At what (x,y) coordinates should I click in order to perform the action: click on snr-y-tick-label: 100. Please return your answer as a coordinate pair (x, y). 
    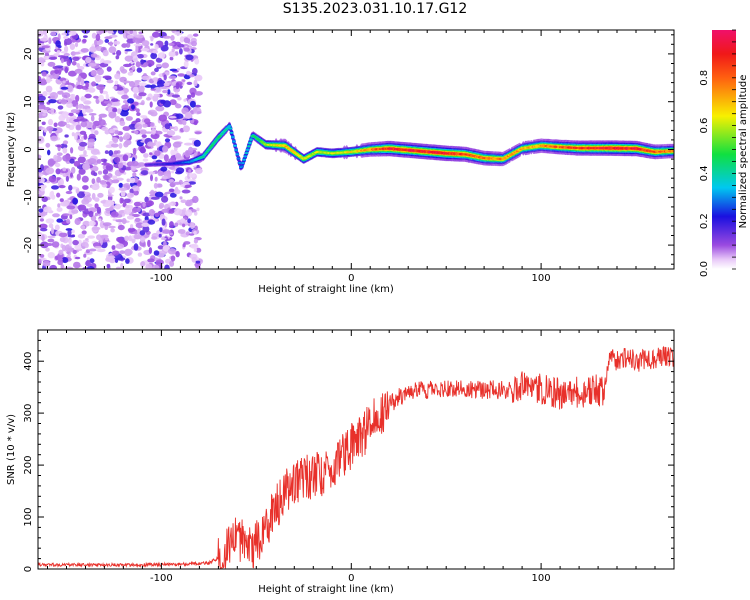
    Looking at the image, I should click on (28, 516).